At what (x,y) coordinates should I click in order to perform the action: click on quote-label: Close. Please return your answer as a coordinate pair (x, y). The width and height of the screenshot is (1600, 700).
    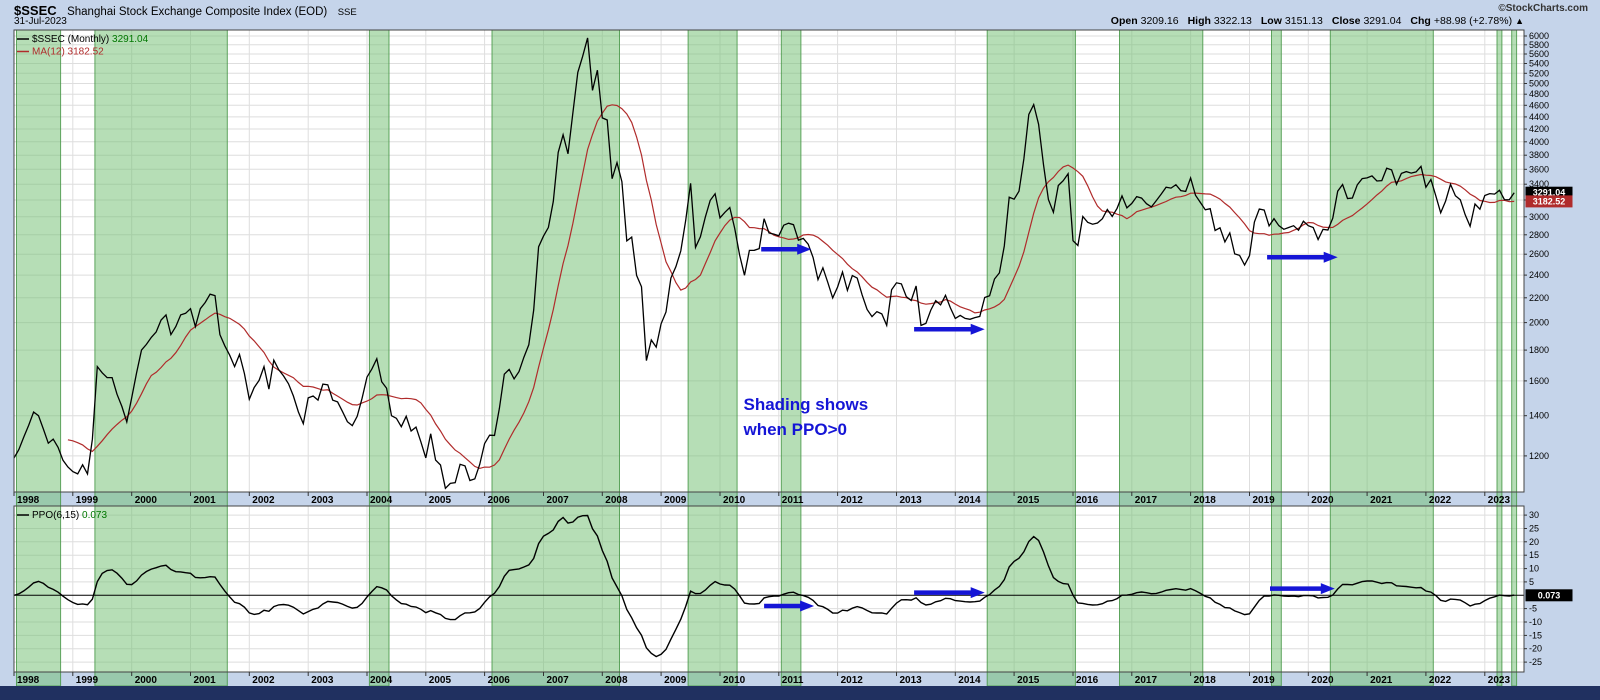
    Looking at the image, I should click on (1346, 21).